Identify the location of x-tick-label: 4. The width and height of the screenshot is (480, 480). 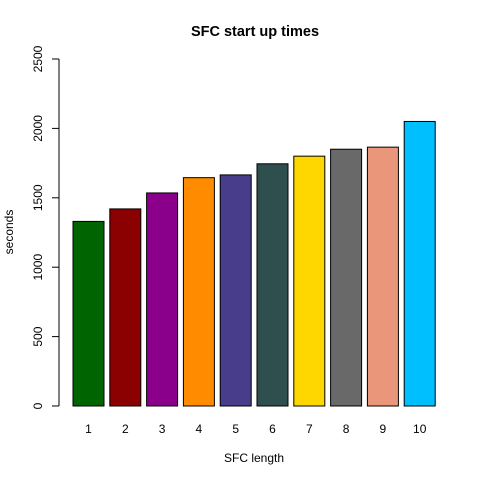
(199, 429).